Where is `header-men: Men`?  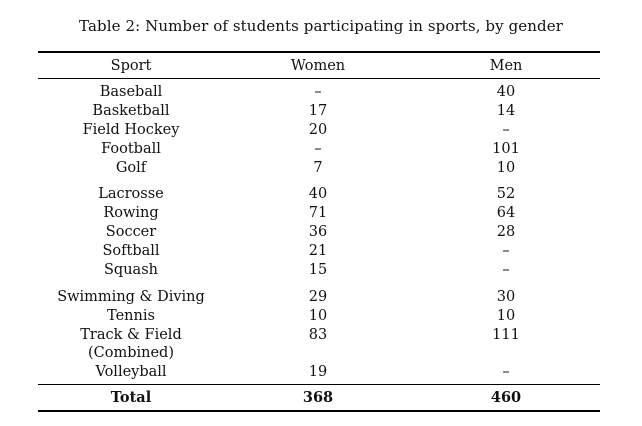 header-men: Men is located at coordinates (506, 66).